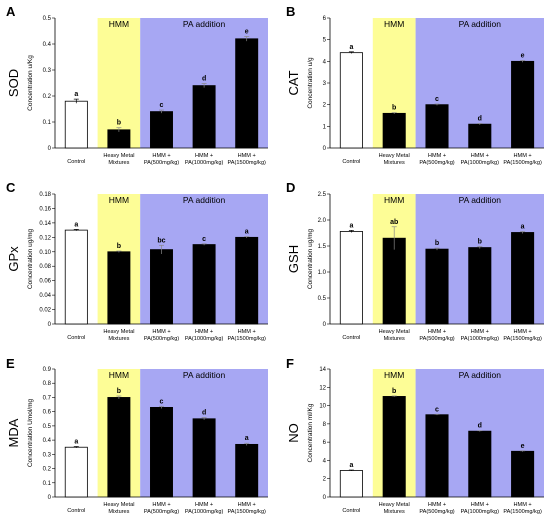 The image size is (550, 531). I want to click on y-tick-label: 0.02, so click(45, 311).